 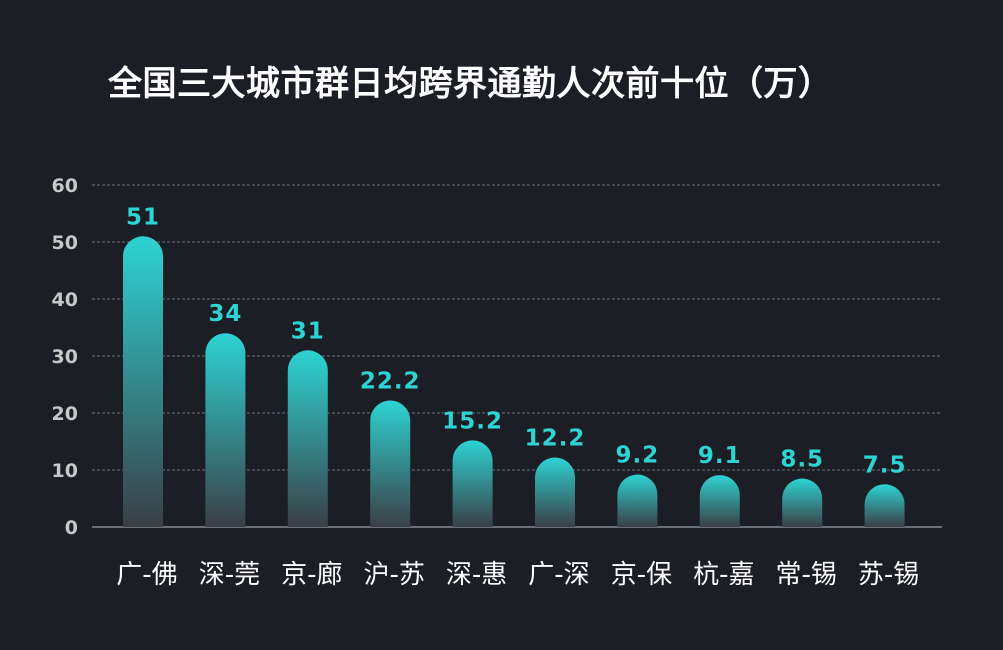 I want to click on y-tick-label: 50, so click(x=65, y=243).